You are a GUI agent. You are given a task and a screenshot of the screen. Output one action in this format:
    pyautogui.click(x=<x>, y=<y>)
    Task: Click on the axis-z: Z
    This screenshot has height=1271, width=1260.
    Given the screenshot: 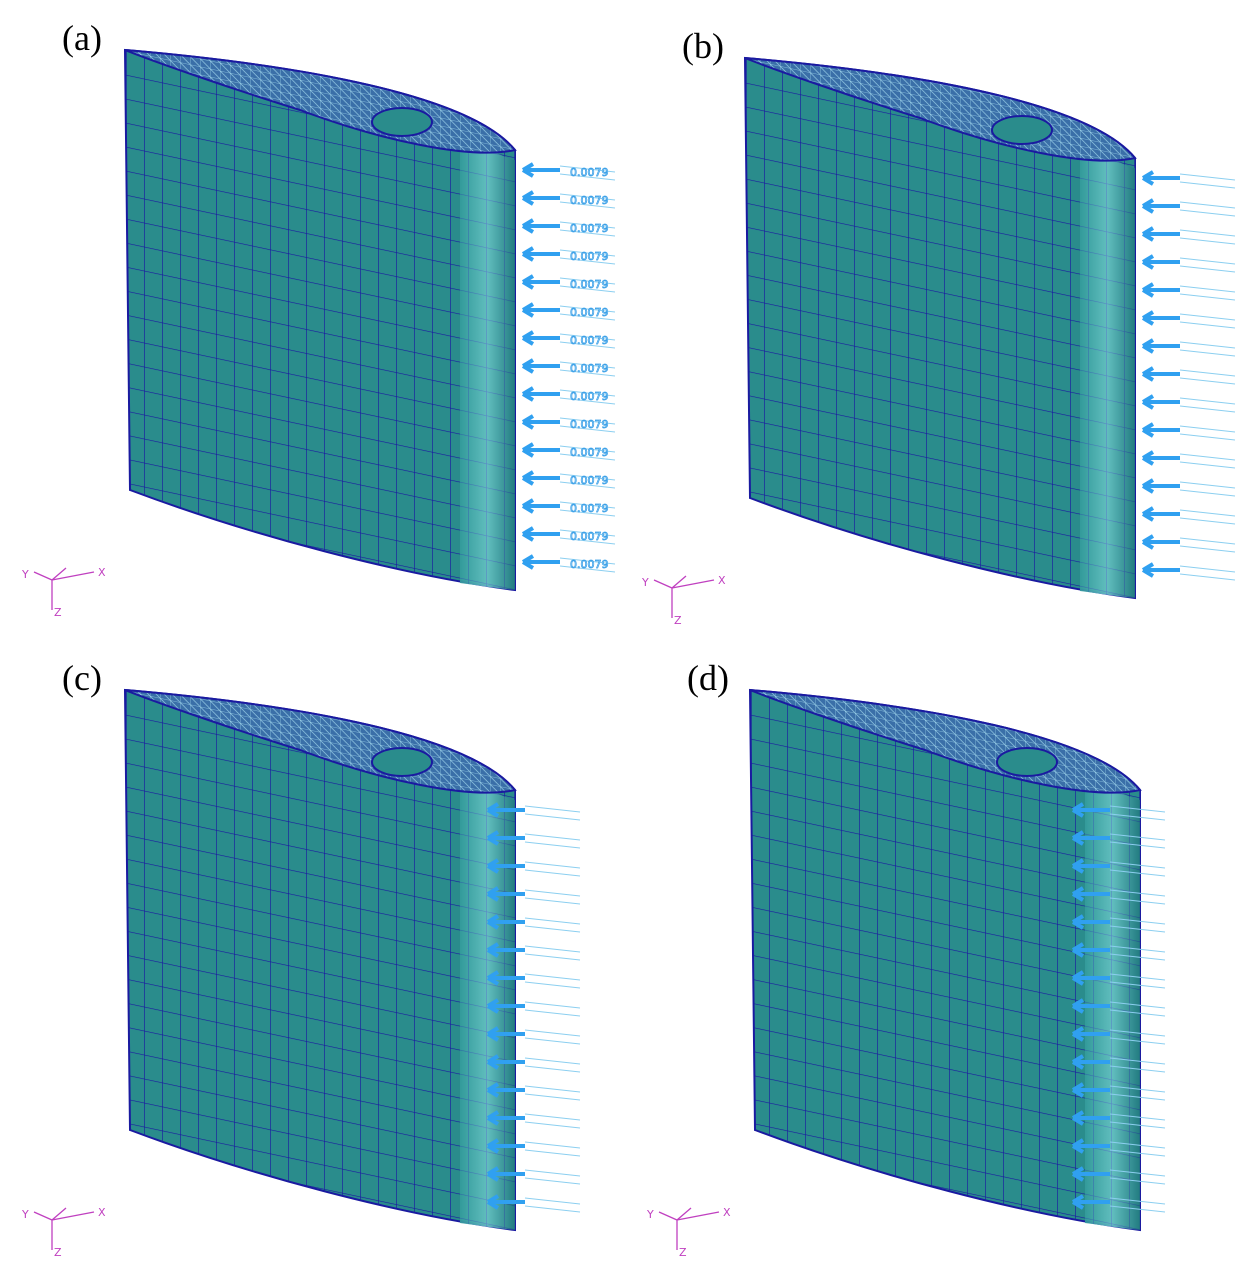 What is the action you would take?
    pyautogui.click(x=683, y=1252)
    